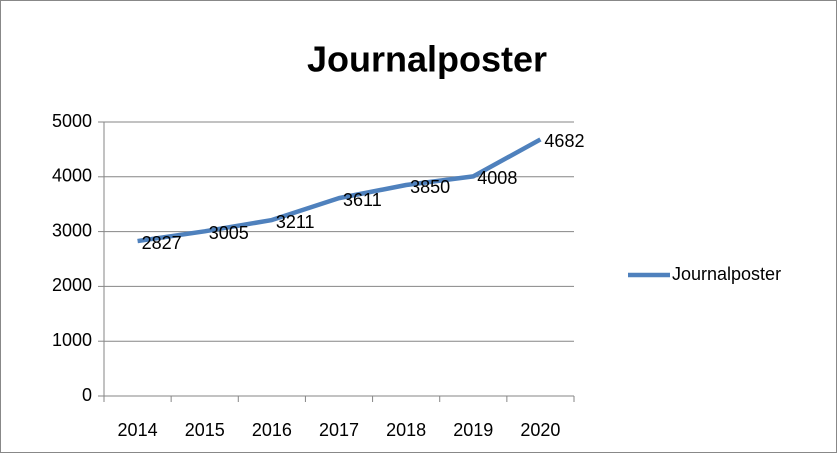 The width and height of the screenshot is (837, 453). I want to click on data-label: 3211, so click(295, 222).